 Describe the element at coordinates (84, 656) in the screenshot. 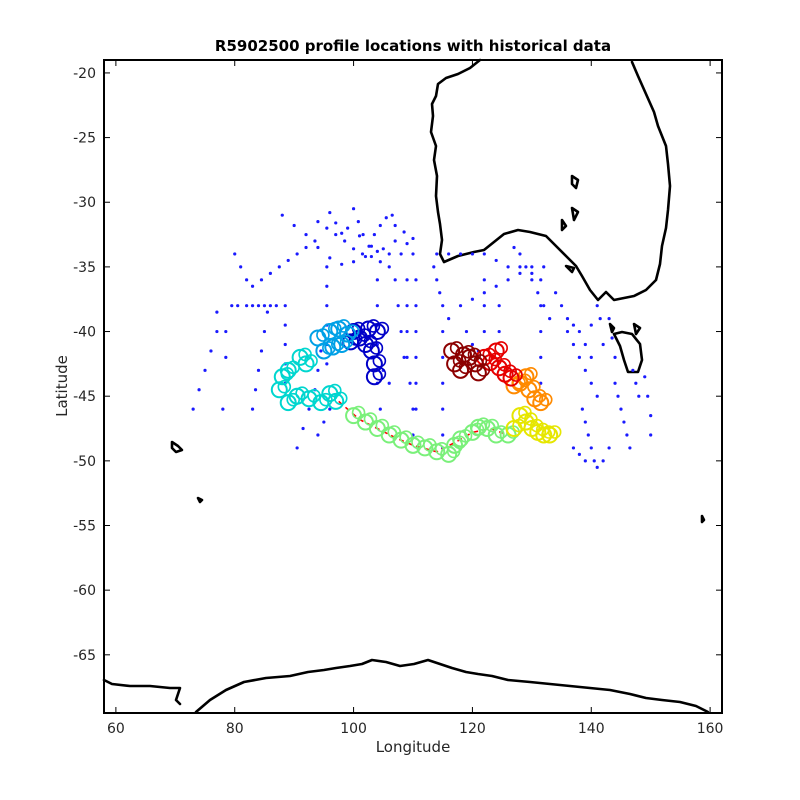

I see `y-tick-label: -65` at that location.